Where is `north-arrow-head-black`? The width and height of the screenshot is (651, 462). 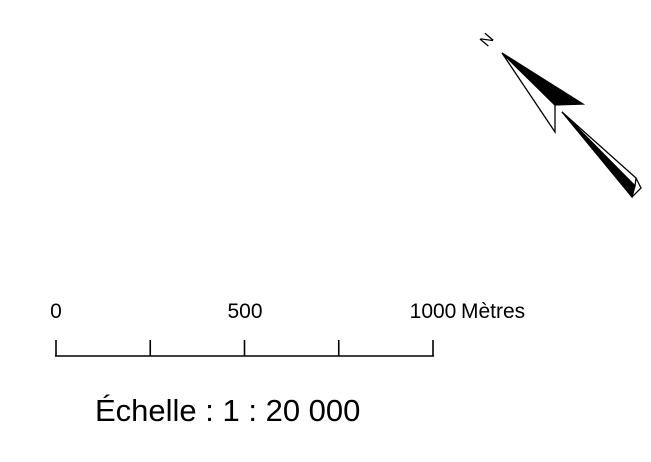 north-arrow-head-black is located at coordinates (543, 79).